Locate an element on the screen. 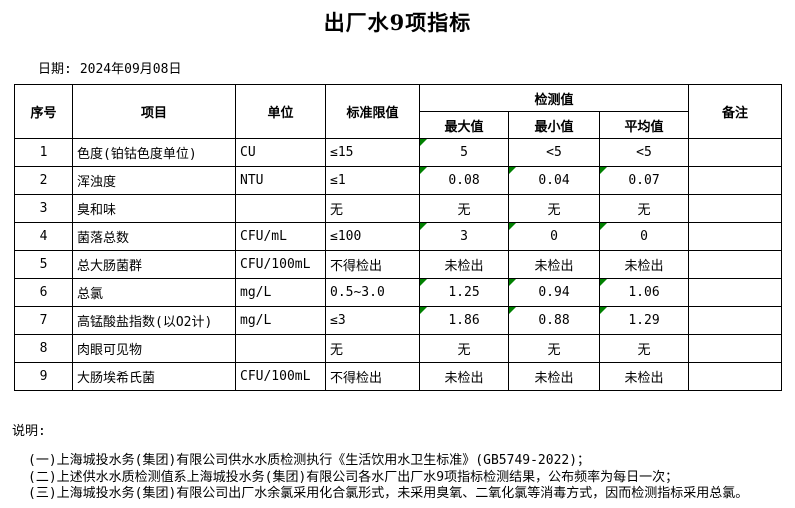 This screenshot has width=795, height=508. row-number-cell: 3 is located at coordinates (43, 208).